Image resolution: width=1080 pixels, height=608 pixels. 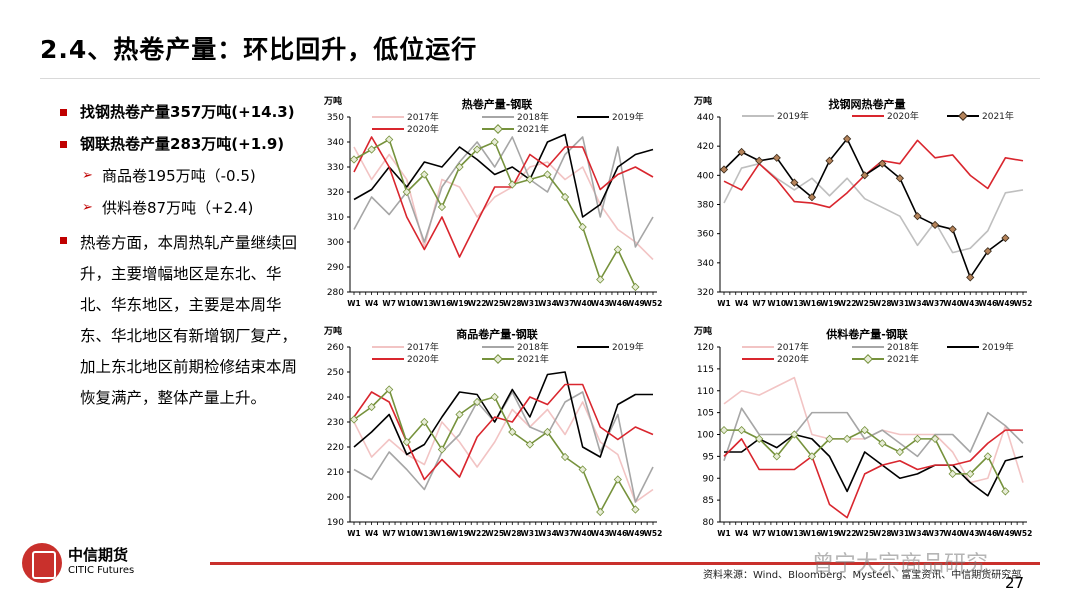 I want to click on series-line-2019, so click(x=874, y=465).